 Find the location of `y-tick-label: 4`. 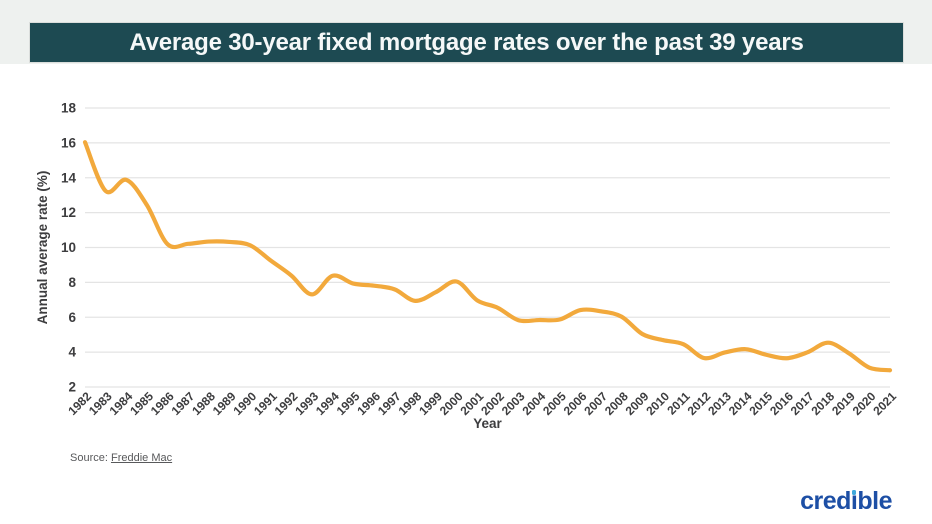

y-tick-label: 4 is located at coordinates (72, 352).